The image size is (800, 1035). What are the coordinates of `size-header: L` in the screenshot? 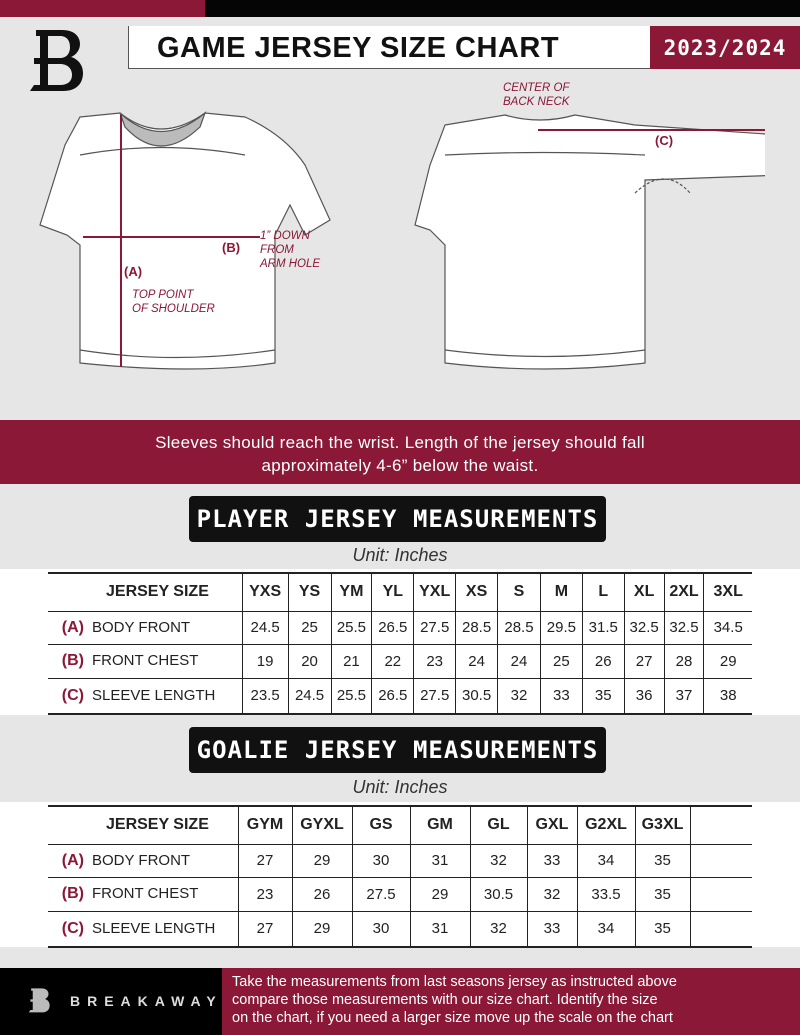 It's located at (603, 592).